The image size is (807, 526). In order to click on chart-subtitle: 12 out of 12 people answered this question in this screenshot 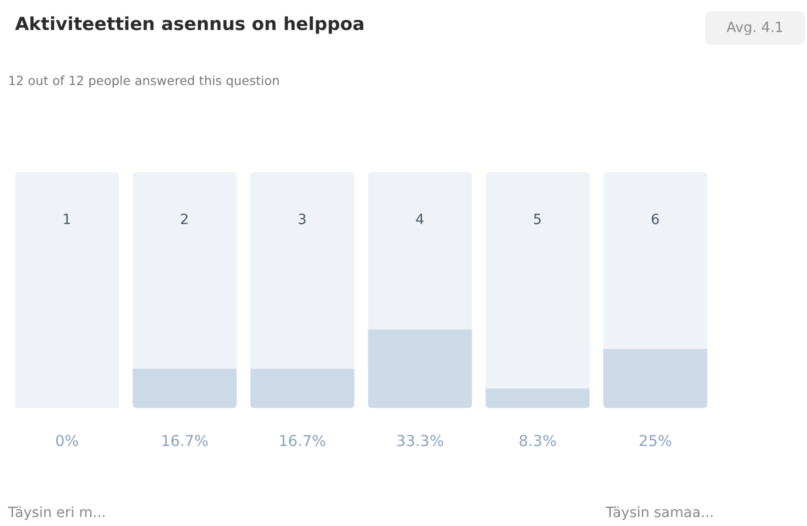, I will do `click(144, 80)`.